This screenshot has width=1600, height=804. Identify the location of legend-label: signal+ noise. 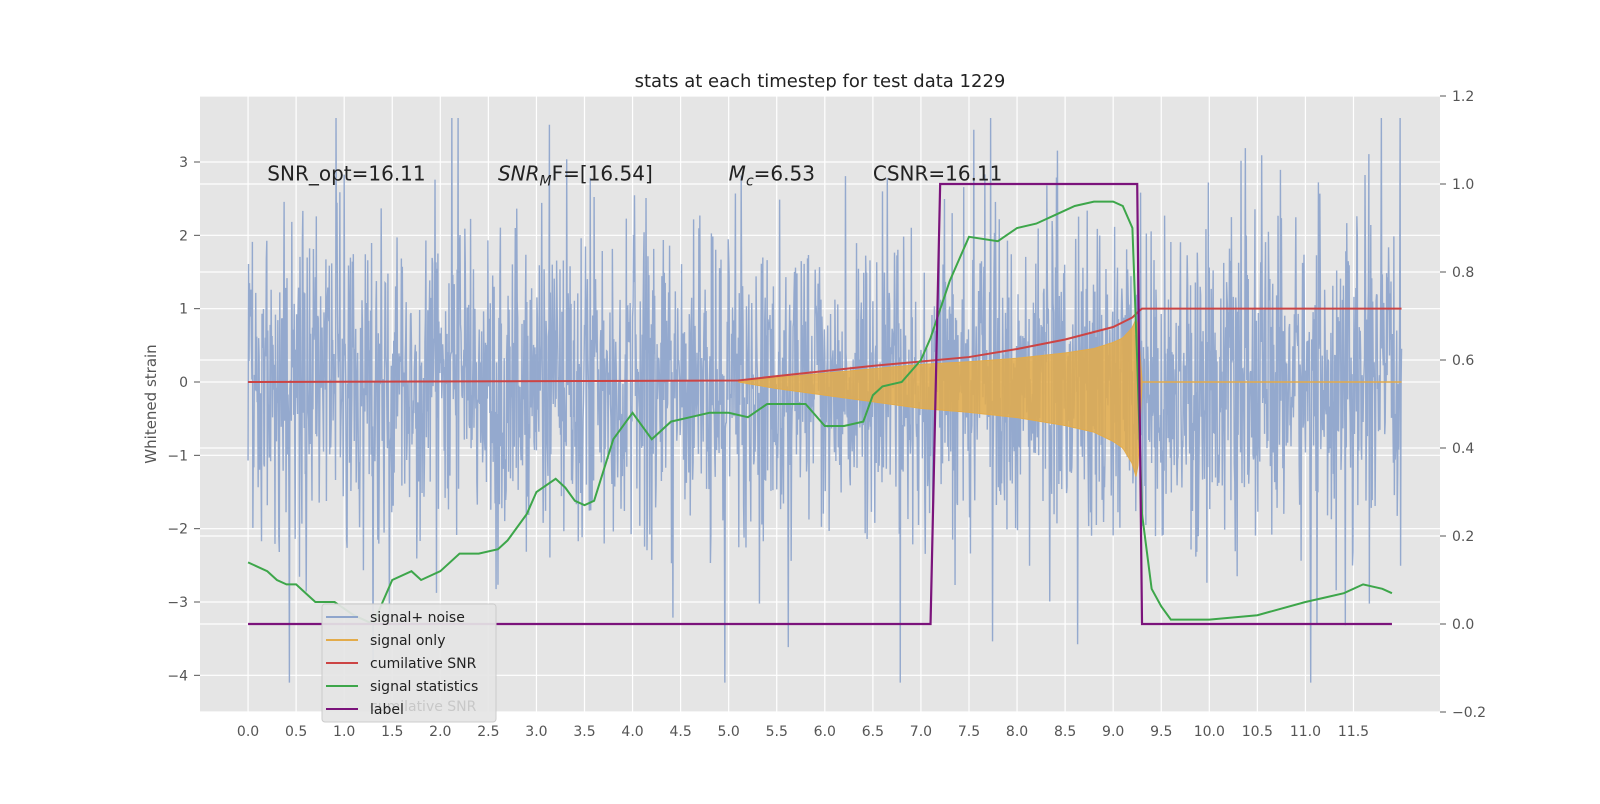
(417, 618).